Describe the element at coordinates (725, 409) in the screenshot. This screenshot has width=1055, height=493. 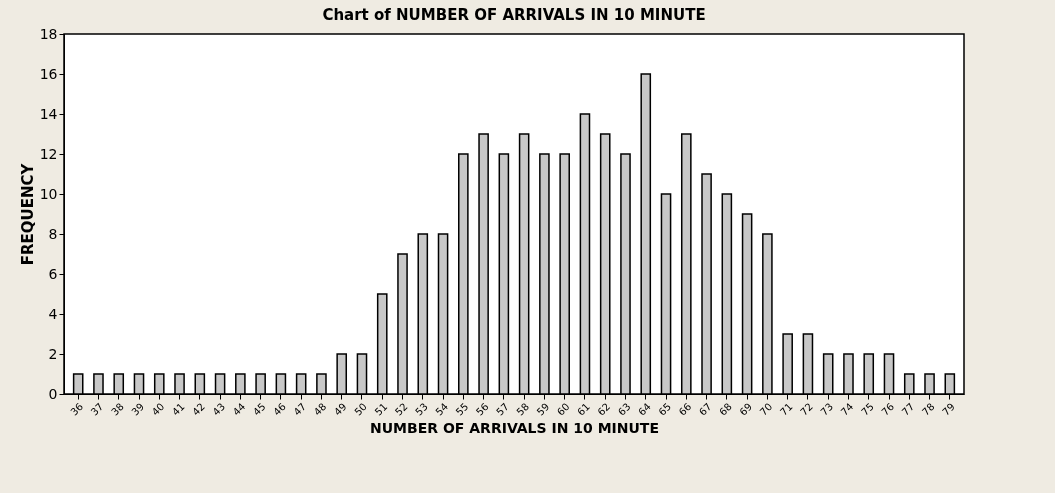
I see `x-tick-label: 68` at that location.